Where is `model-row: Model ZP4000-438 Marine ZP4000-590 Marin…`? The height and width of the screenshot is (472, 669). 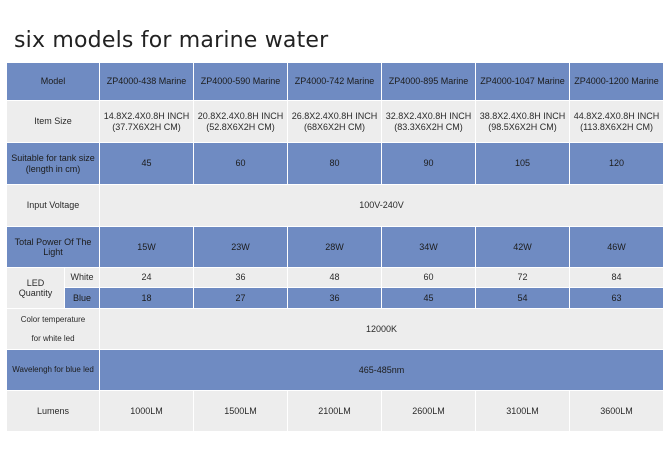 model-row: Model ZP4000-438 Marine ZP4000-590 Marin… is located at coordinates (335, 81).